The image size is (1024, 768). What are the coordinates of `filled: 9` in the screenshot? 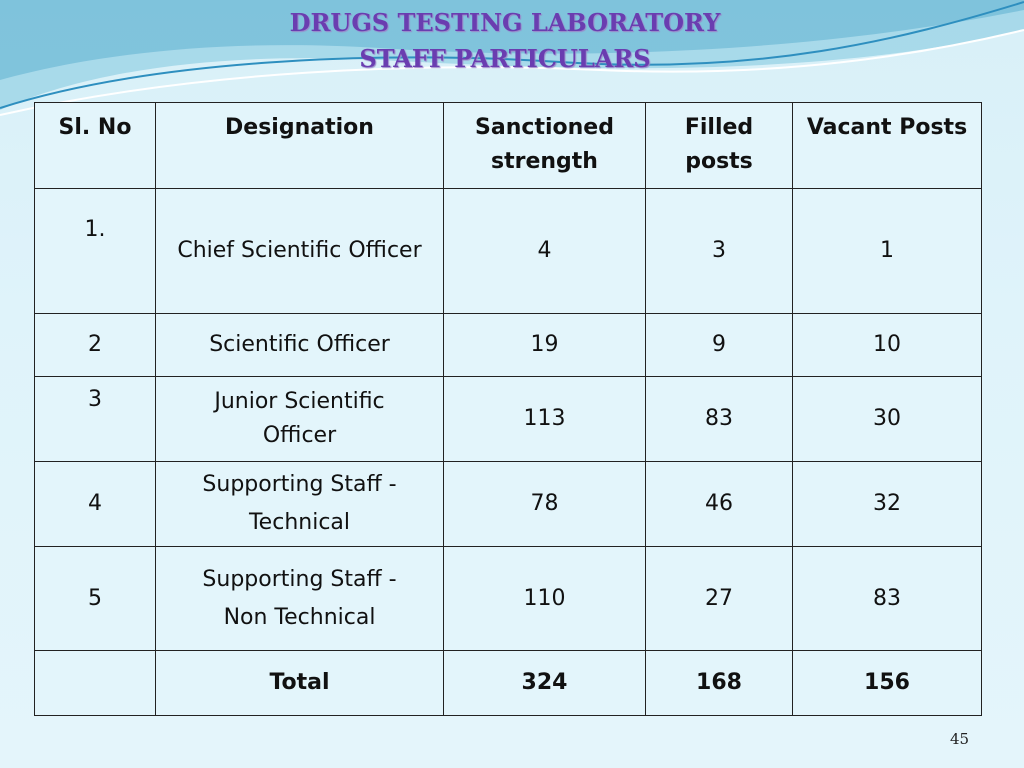 It's located at (719, 345).